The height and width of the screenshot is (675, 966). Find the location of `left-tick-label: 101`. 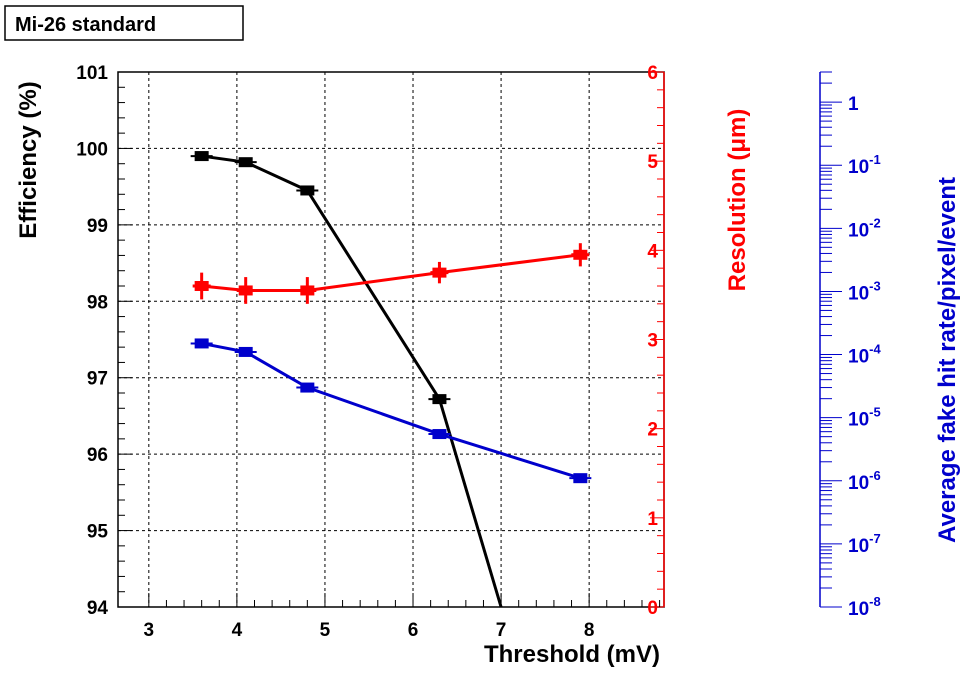

left-tick-label: 101 is located at coordinates (92, 73).